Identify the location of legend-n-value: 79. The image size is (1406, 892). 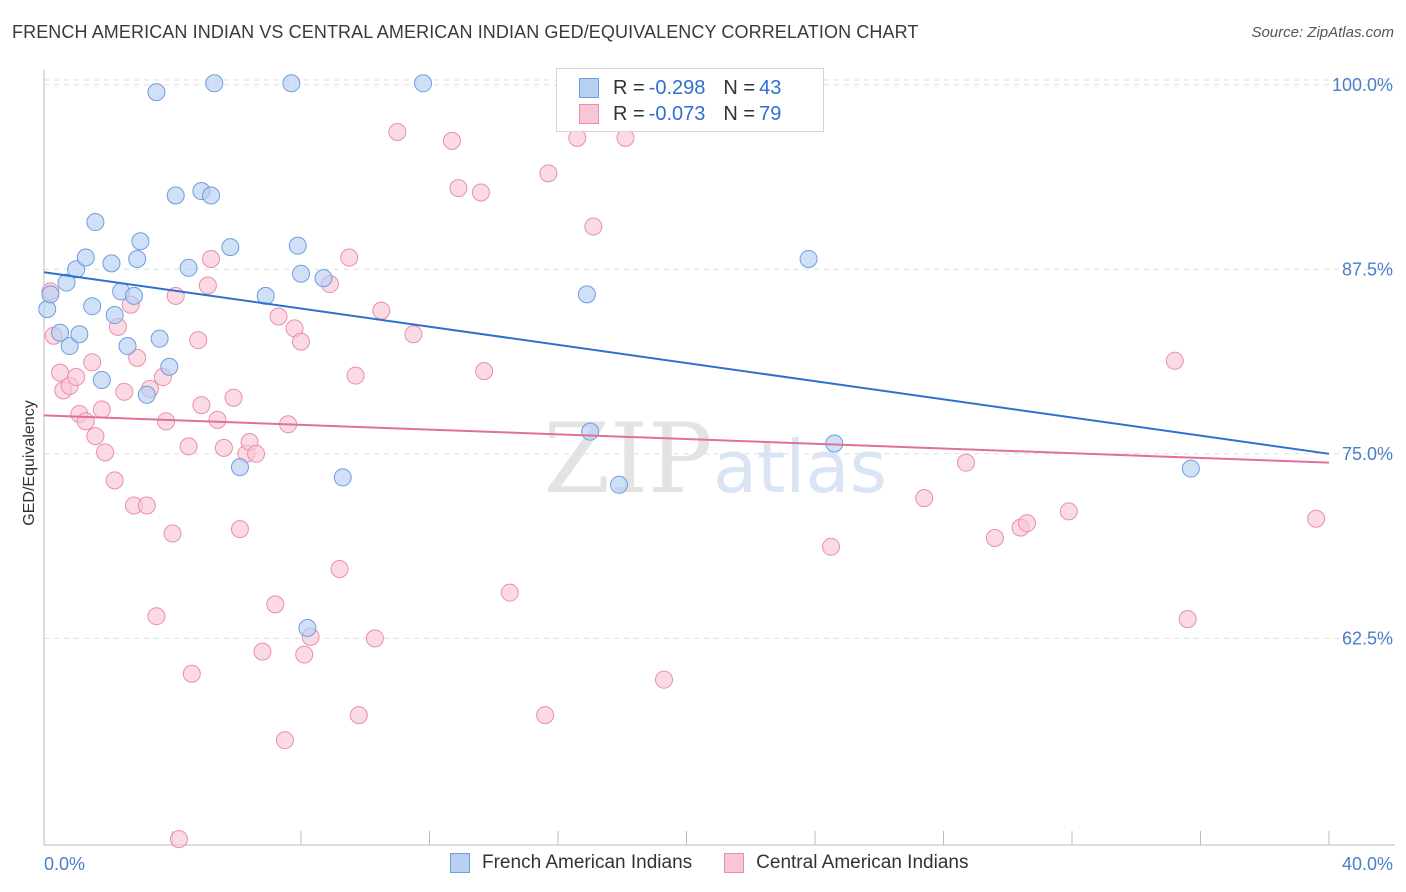
(770, 113).